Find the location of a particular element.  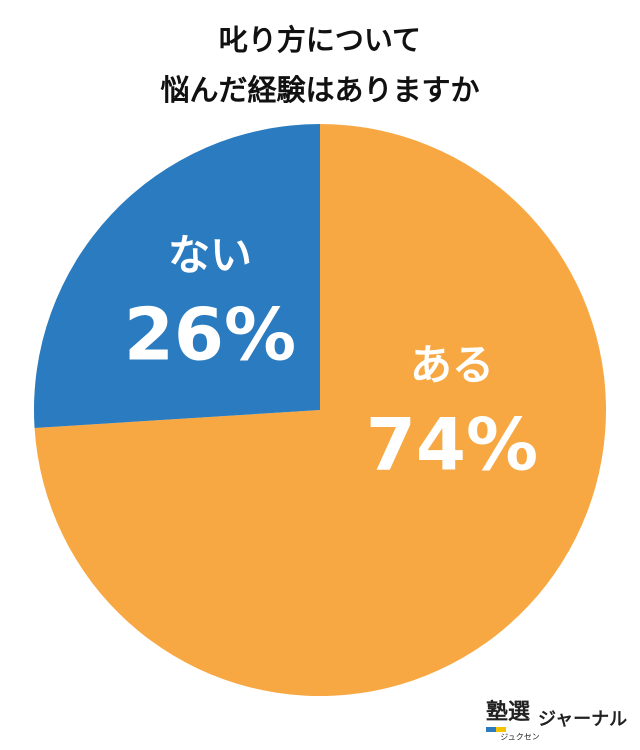

logo: 塾選 ジュクセン ジャーナル is located at coordinates (556, 720).